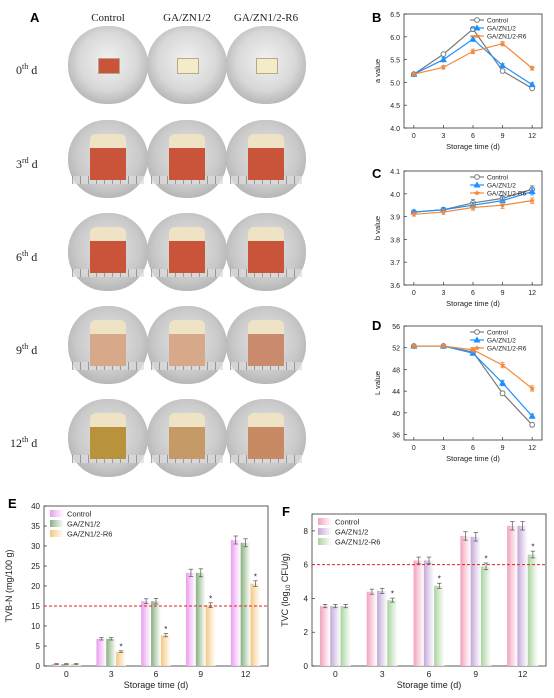 The width and height of the screenshot is (554, 698). I want to click on day-number: 0, so click(19, 70).